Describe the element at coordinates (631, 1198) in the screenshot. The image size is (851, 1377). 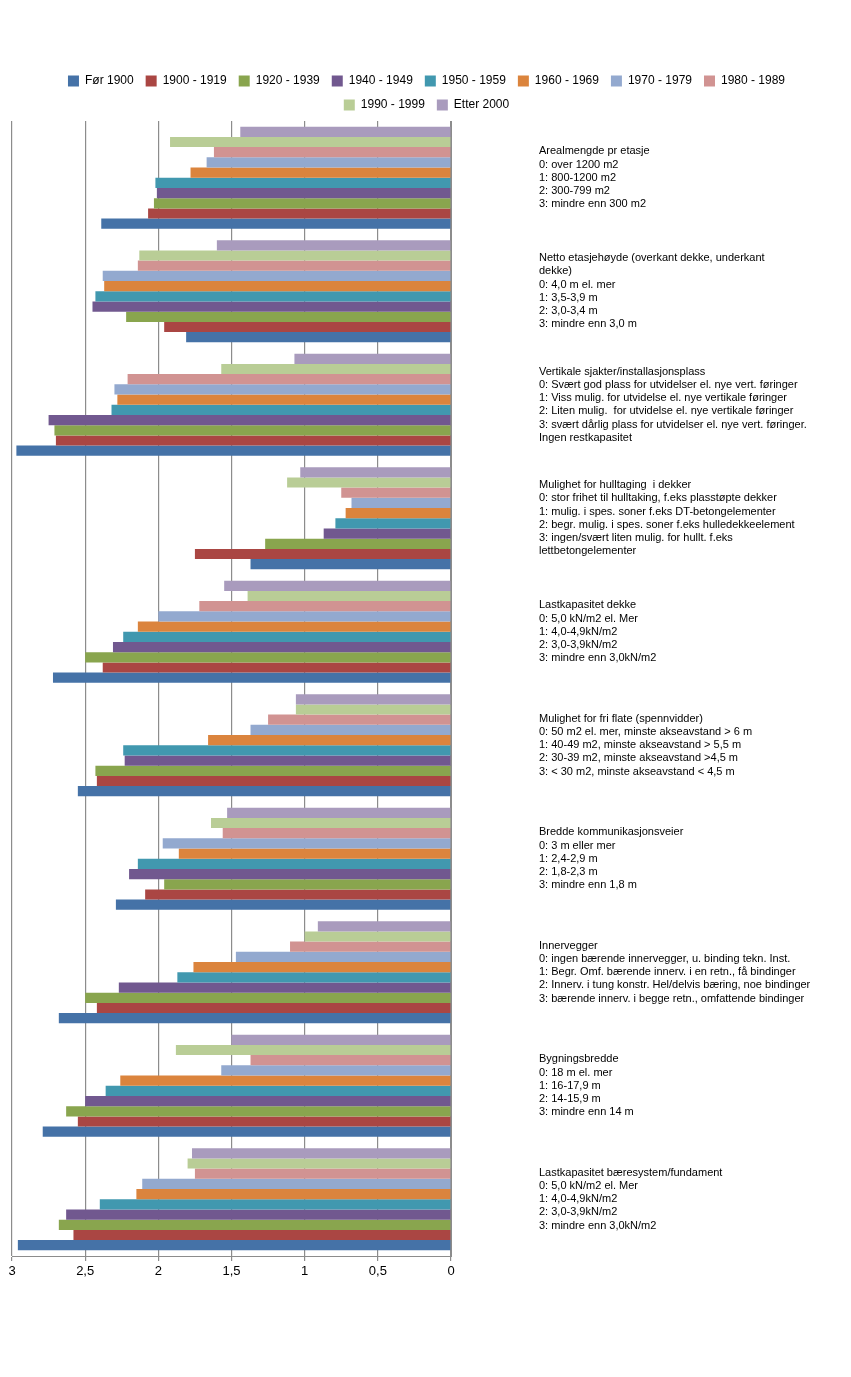
I see `y-tick-label: Lastkapasitet bæresystem/fundament 0: 5,0 kN/m2 el. Mer 1: 4,0-4,9kN/m2 2: 3,0-3,9kN/m2 3: mindre enn 3,0kN/m2` at that location.